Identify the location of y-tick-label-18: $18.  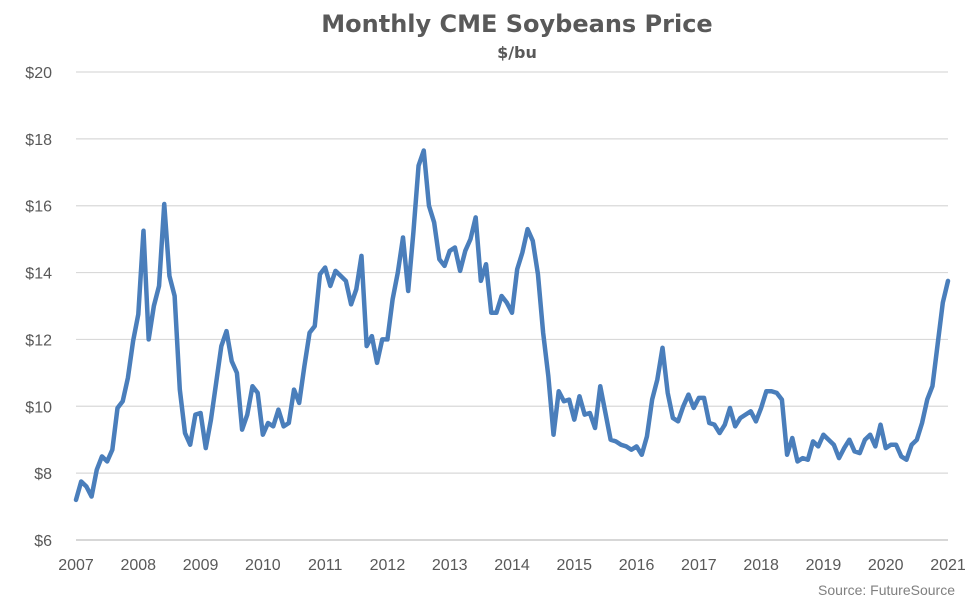
(38, 140).